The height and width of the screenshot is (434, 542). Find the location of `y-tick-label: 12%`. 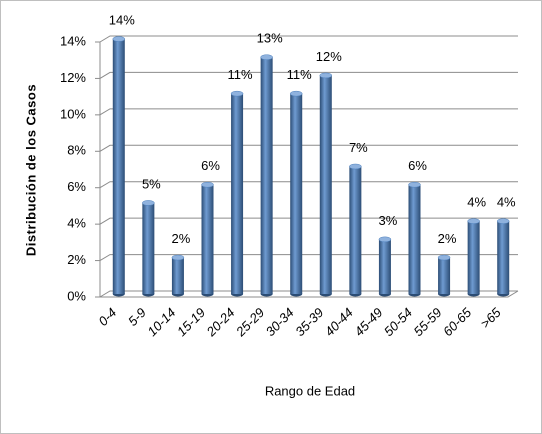

y-tick-label: 12% is located at coordinates (73, 77).